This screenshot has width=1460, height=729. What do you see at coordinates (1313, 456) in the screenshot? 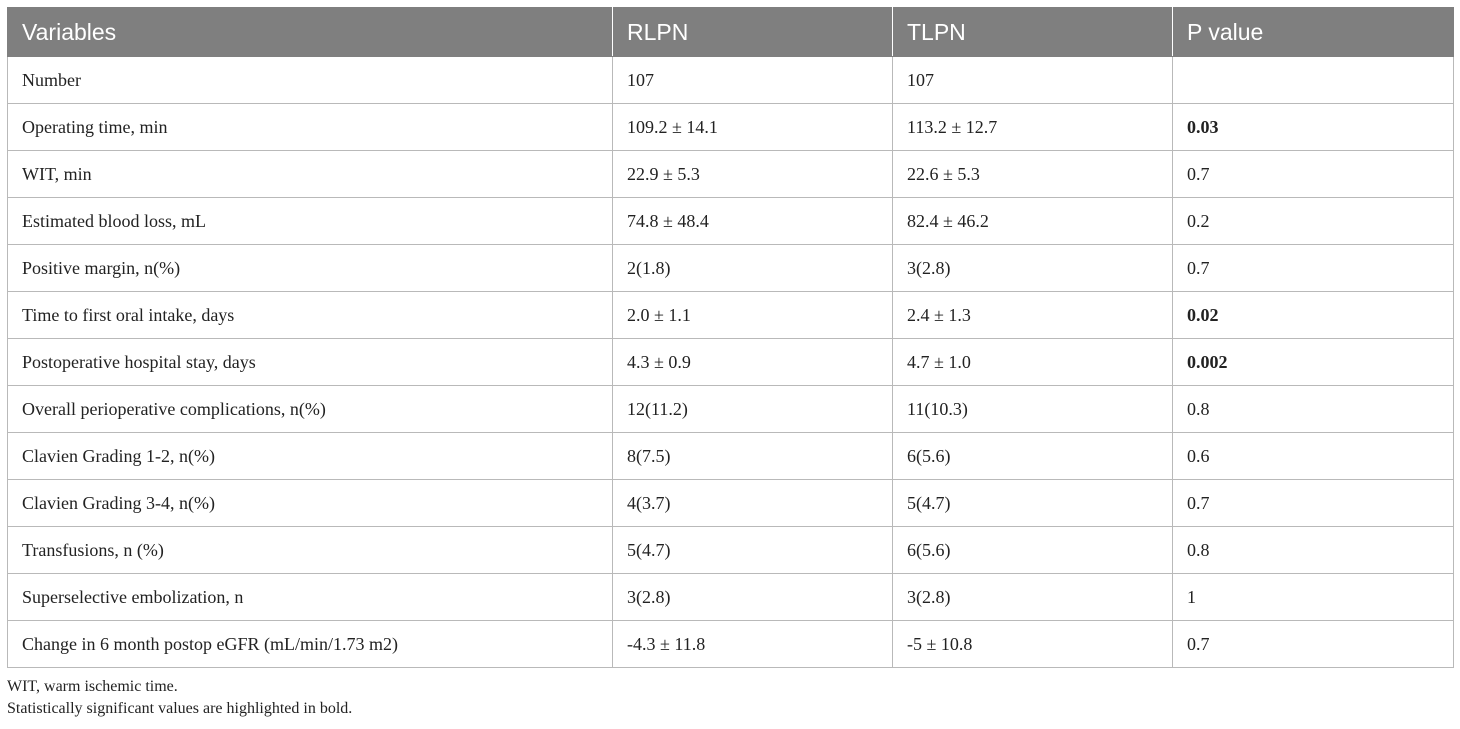
I see `p-value-cell: 0.6` at bounding box center [1313, 456].